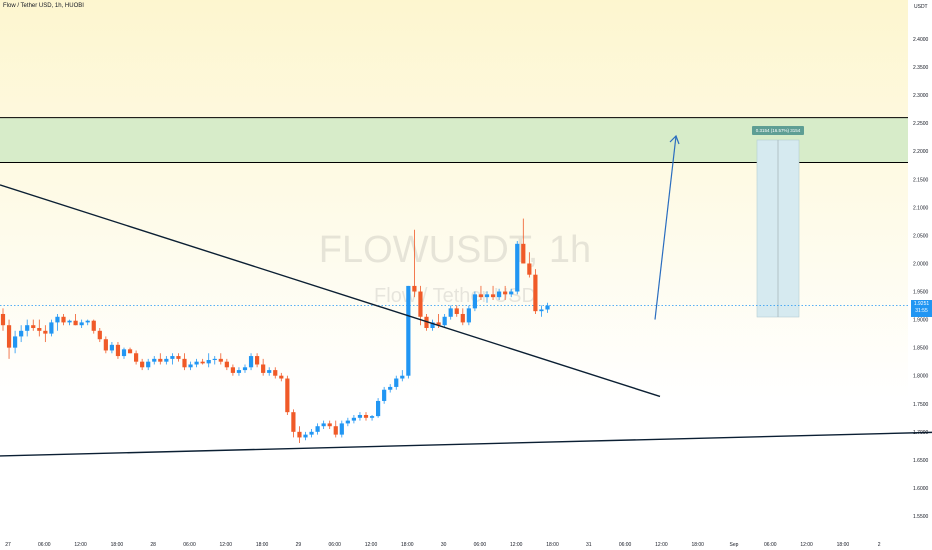 This screenshot has width=932, height=550. What do you see at coordinates (921, 293) in the screenshot?
I see `y-tick-label: 1.9500` at bounding box center [921, 293].